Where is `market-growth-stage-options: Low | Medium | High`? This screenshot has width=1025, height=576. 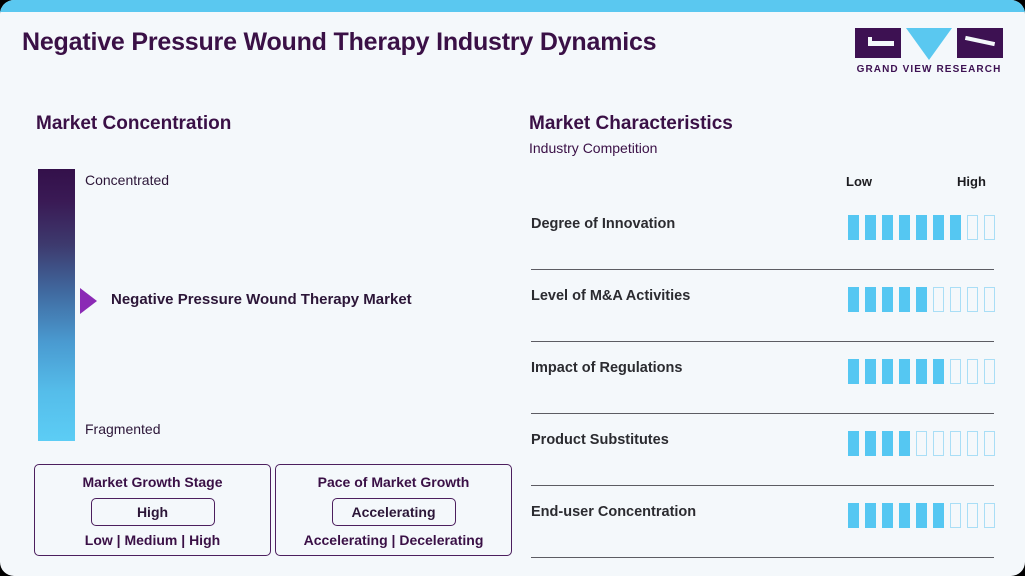
market-growth-stage-options: Low | Medium | High is located at coordinates (152, 540).